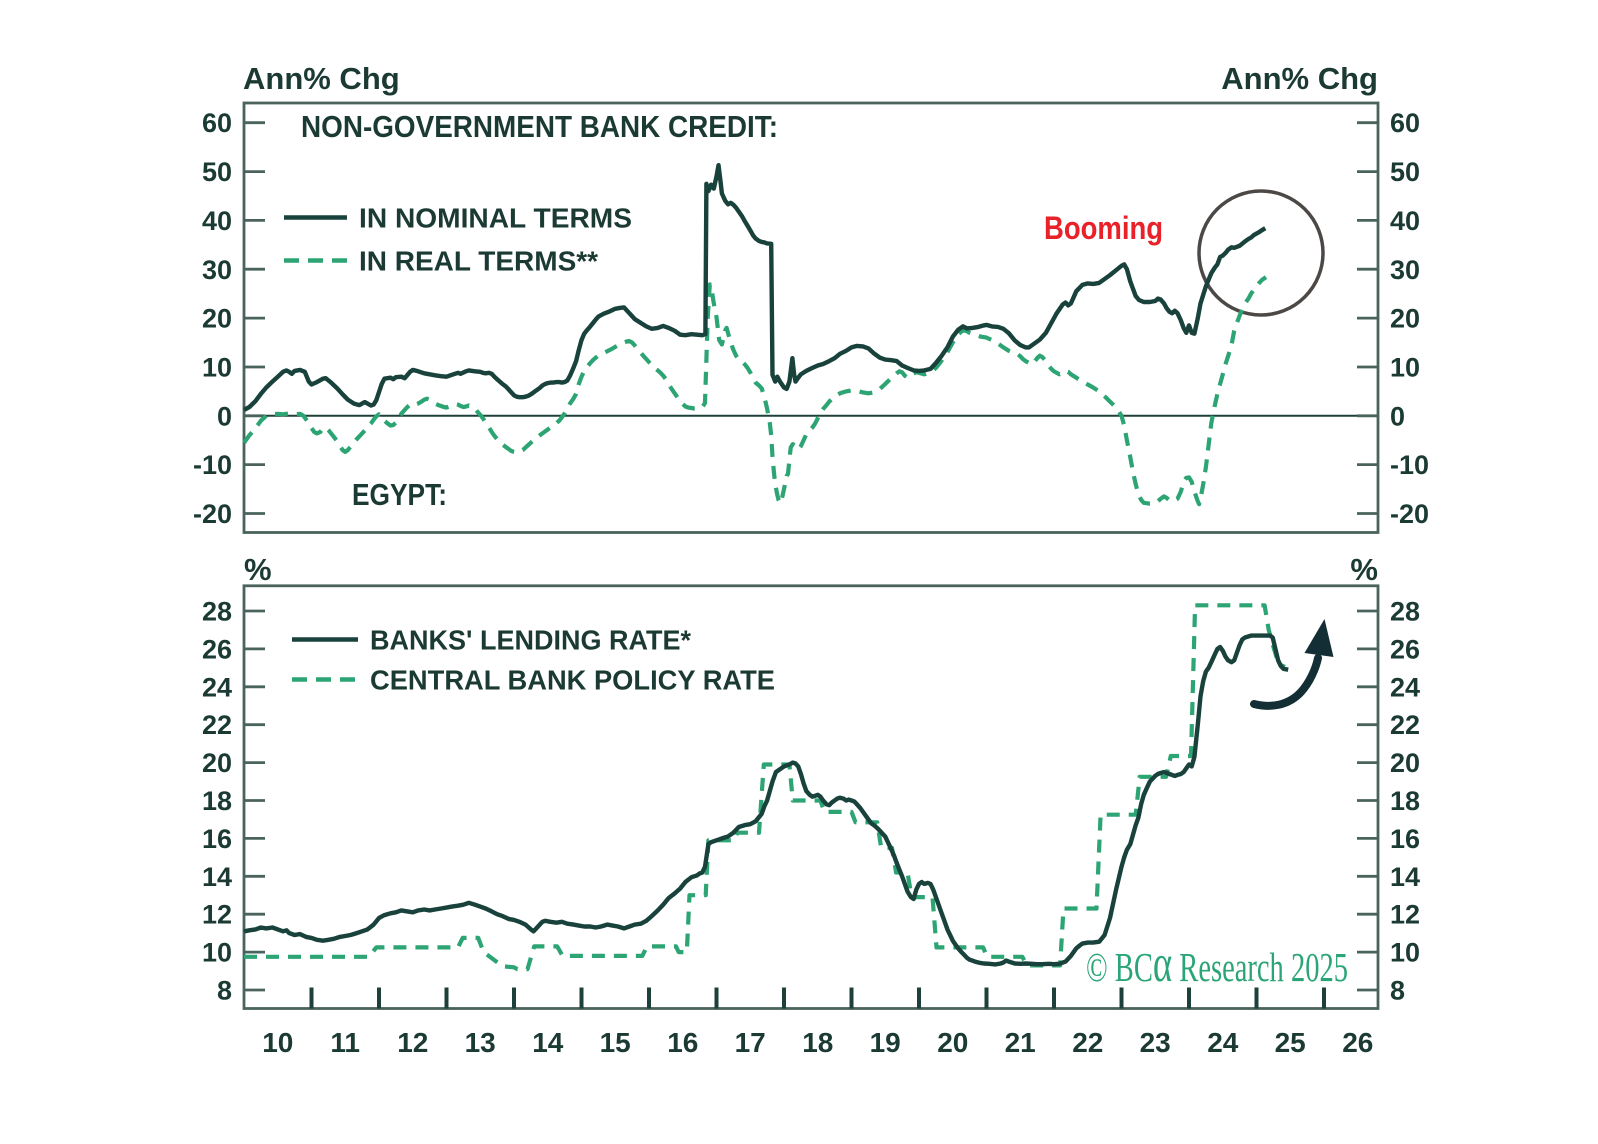 Image resolution: width=1598 pixels, height=1144 pixels. I want to click on svg-text: EGYPT:, so click(399, 494).